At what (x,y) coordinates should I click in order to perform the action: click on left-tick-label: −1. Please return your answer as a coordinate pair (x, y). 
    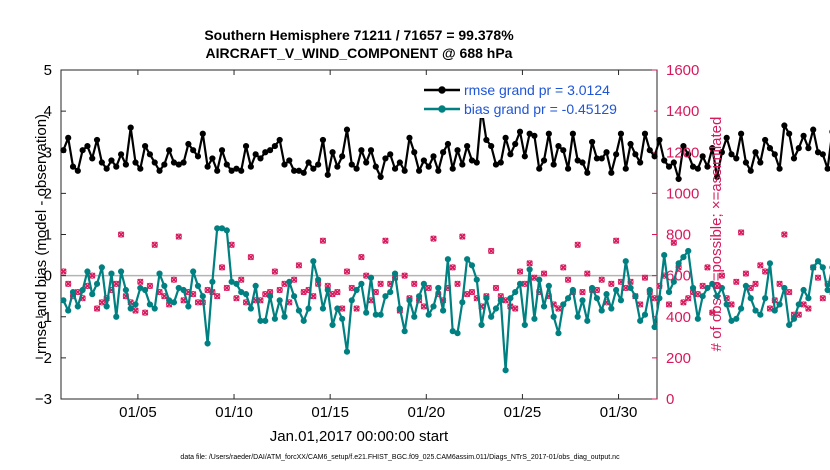
    Looking at the image, I should click on (43, 317).